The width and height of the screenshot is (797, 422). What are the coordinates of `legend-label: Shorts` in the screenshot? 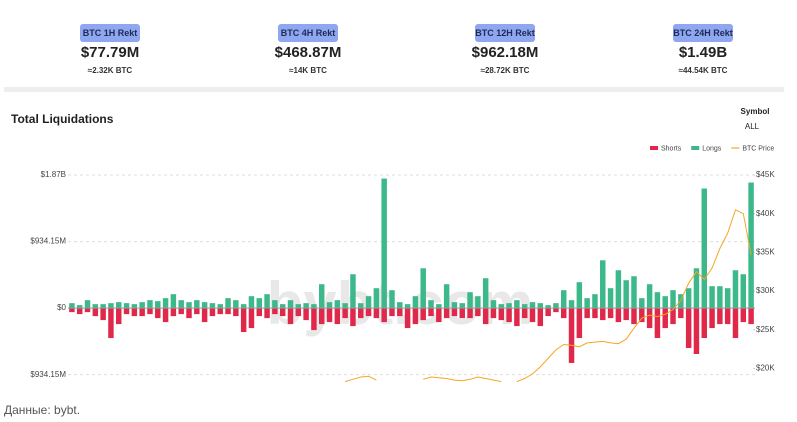 It's located at (671, 148).